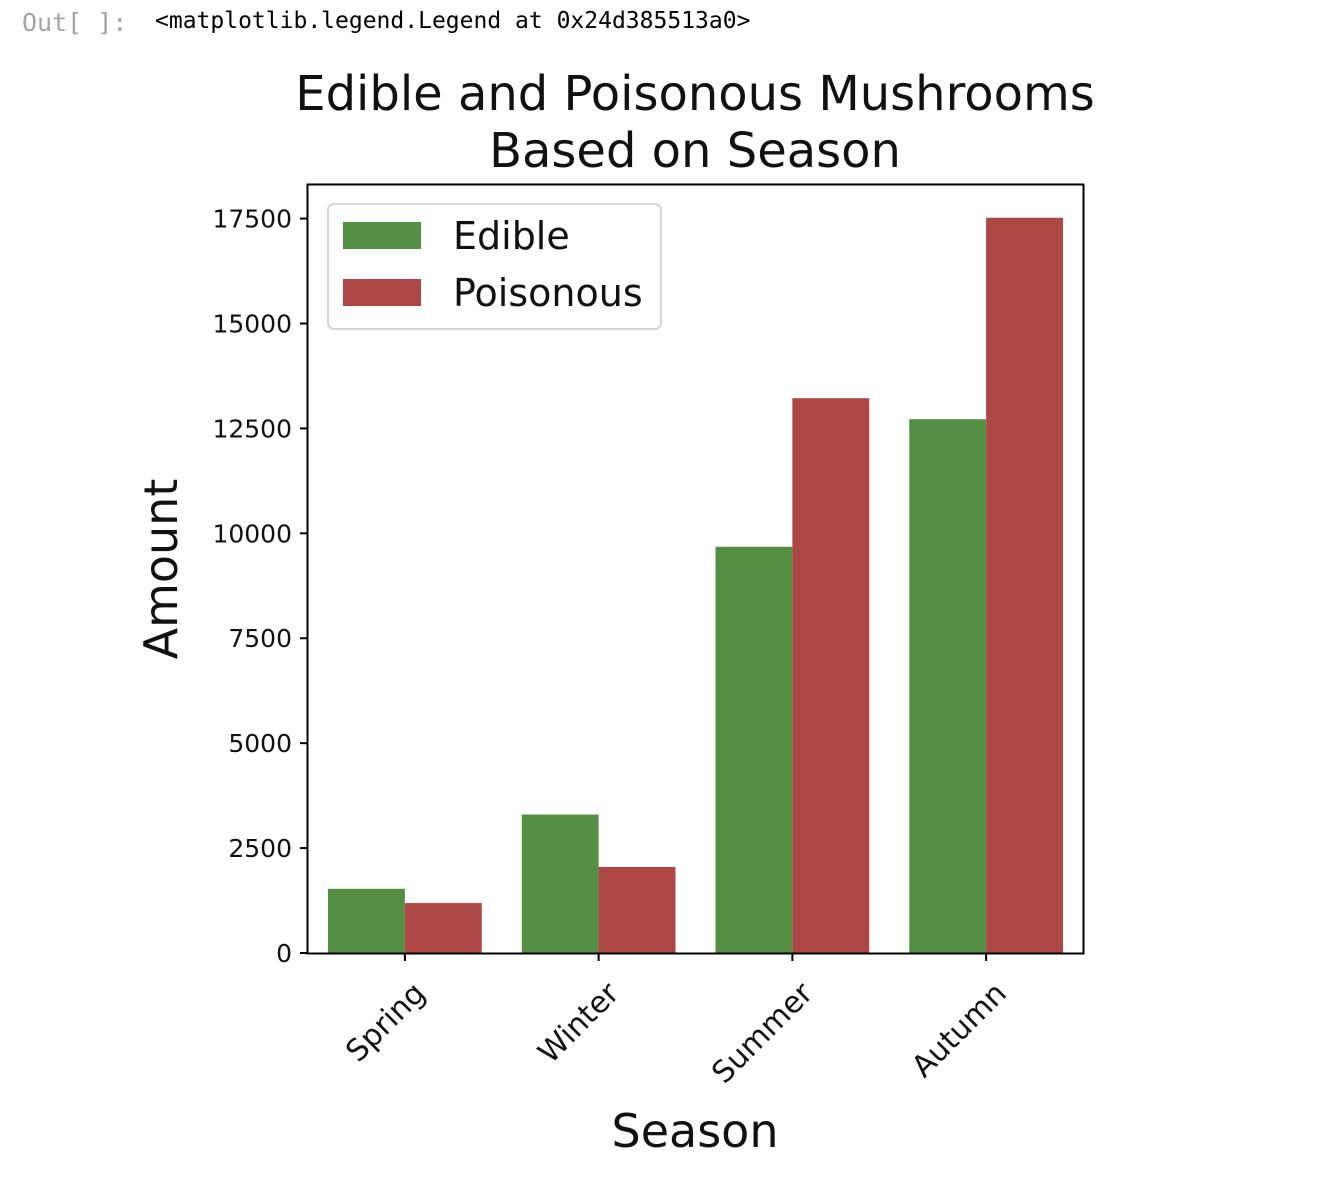 This screenshot has height=1188, width=1344. I want to click on y-tick-label: 17500, so click(252, 219).